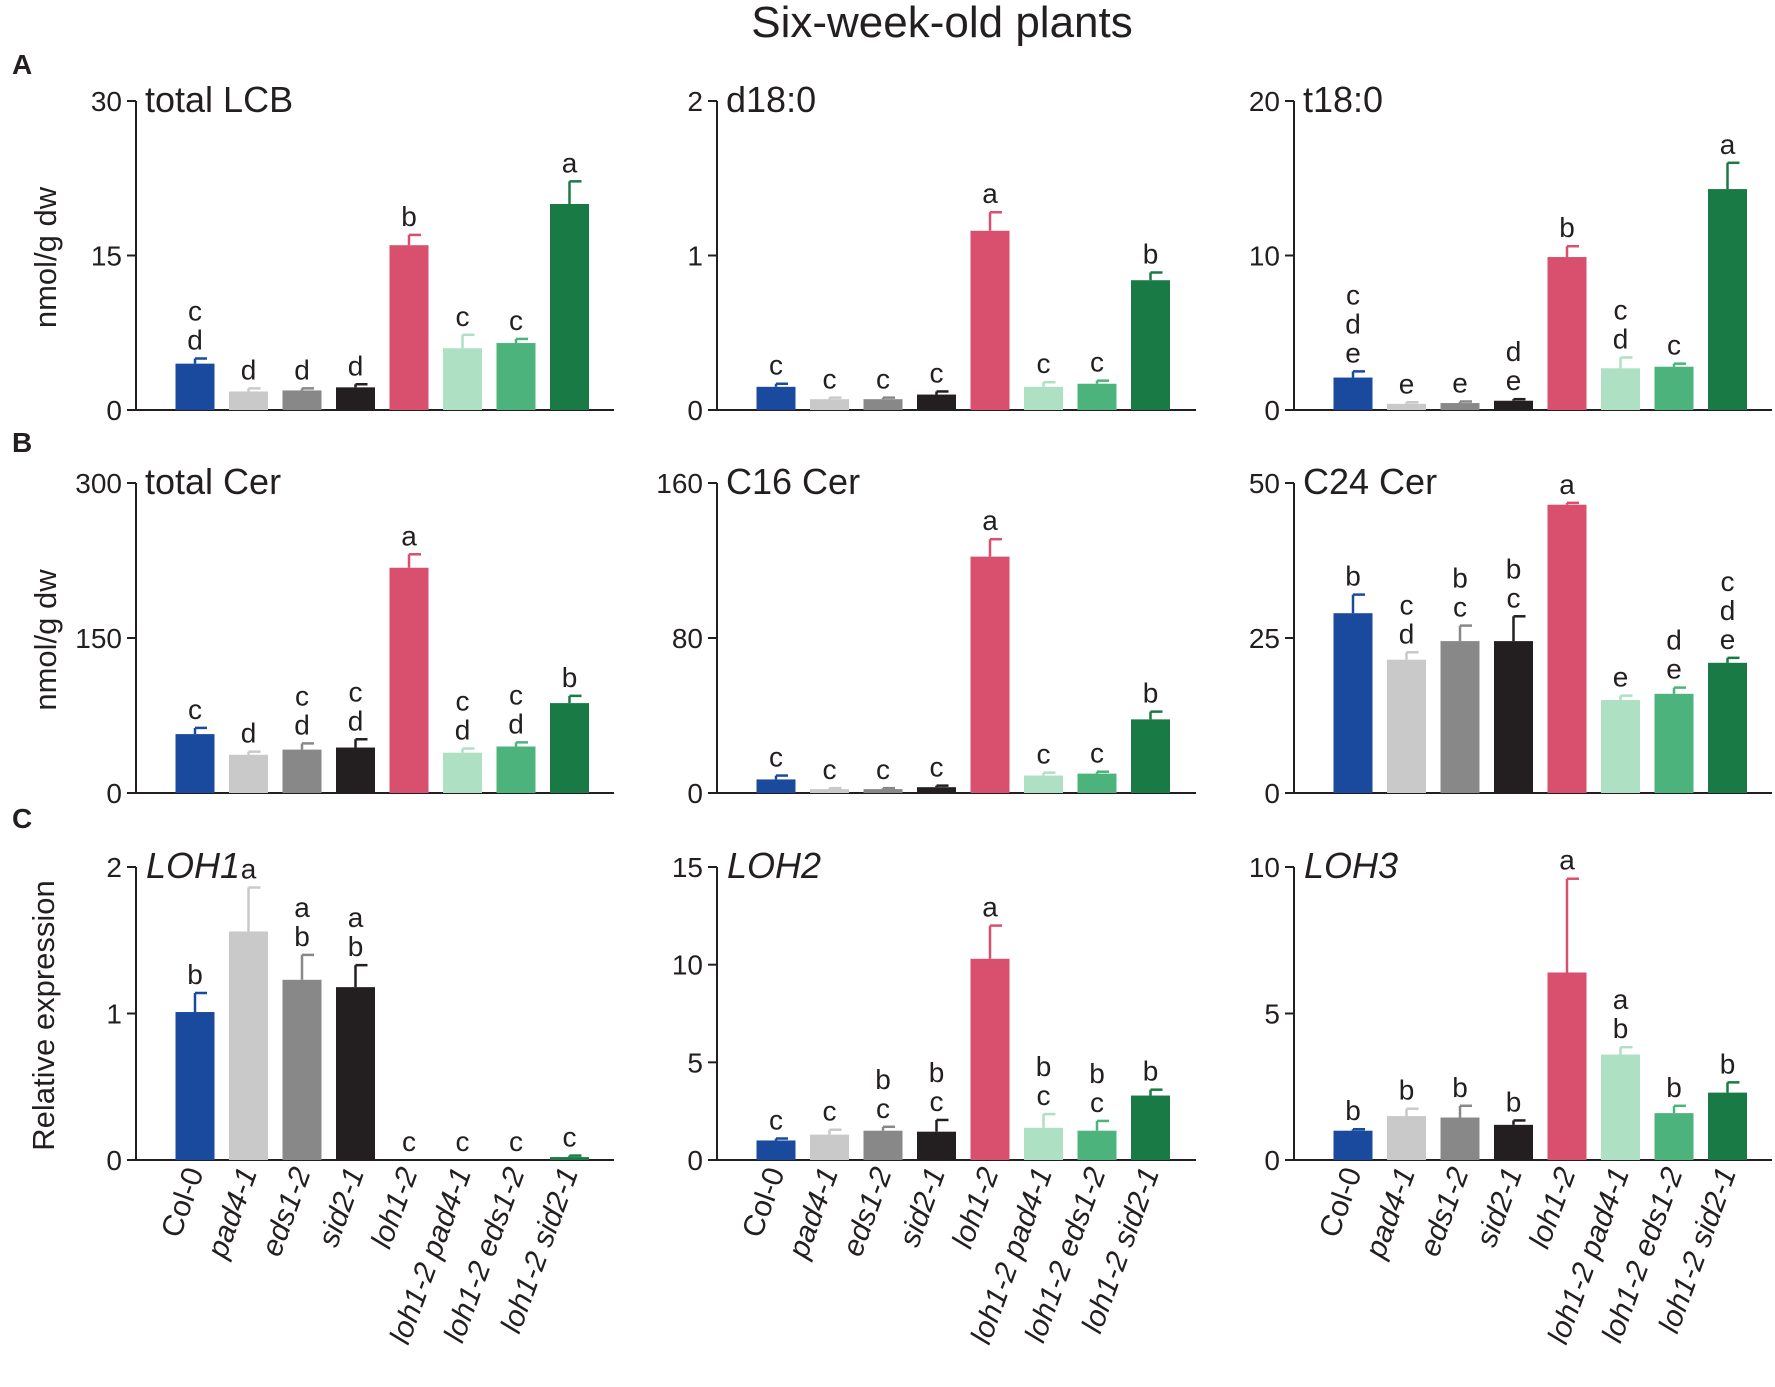  Describe the element at coordinates (942, 23) in the screenshot. I see `figure-title: Six-week-old plants` at that location.